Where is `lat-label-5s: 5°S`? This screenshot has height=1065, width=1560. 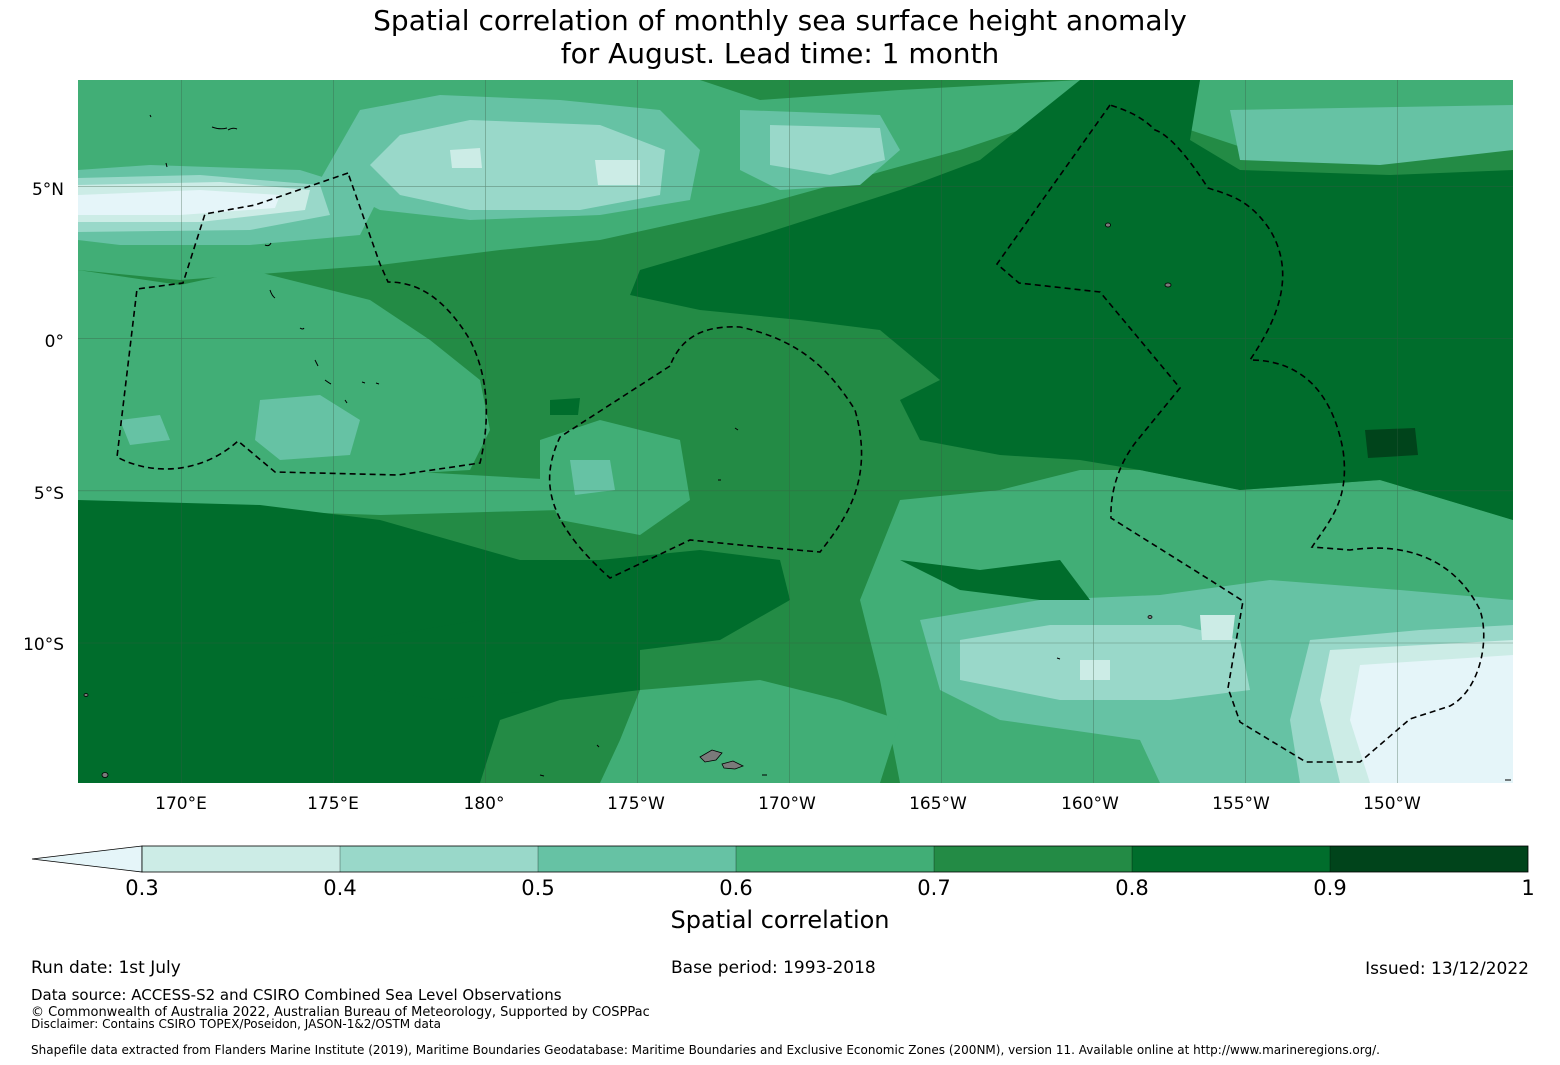
lat-label-5s: 5°S is located at coordinates (48, 494).